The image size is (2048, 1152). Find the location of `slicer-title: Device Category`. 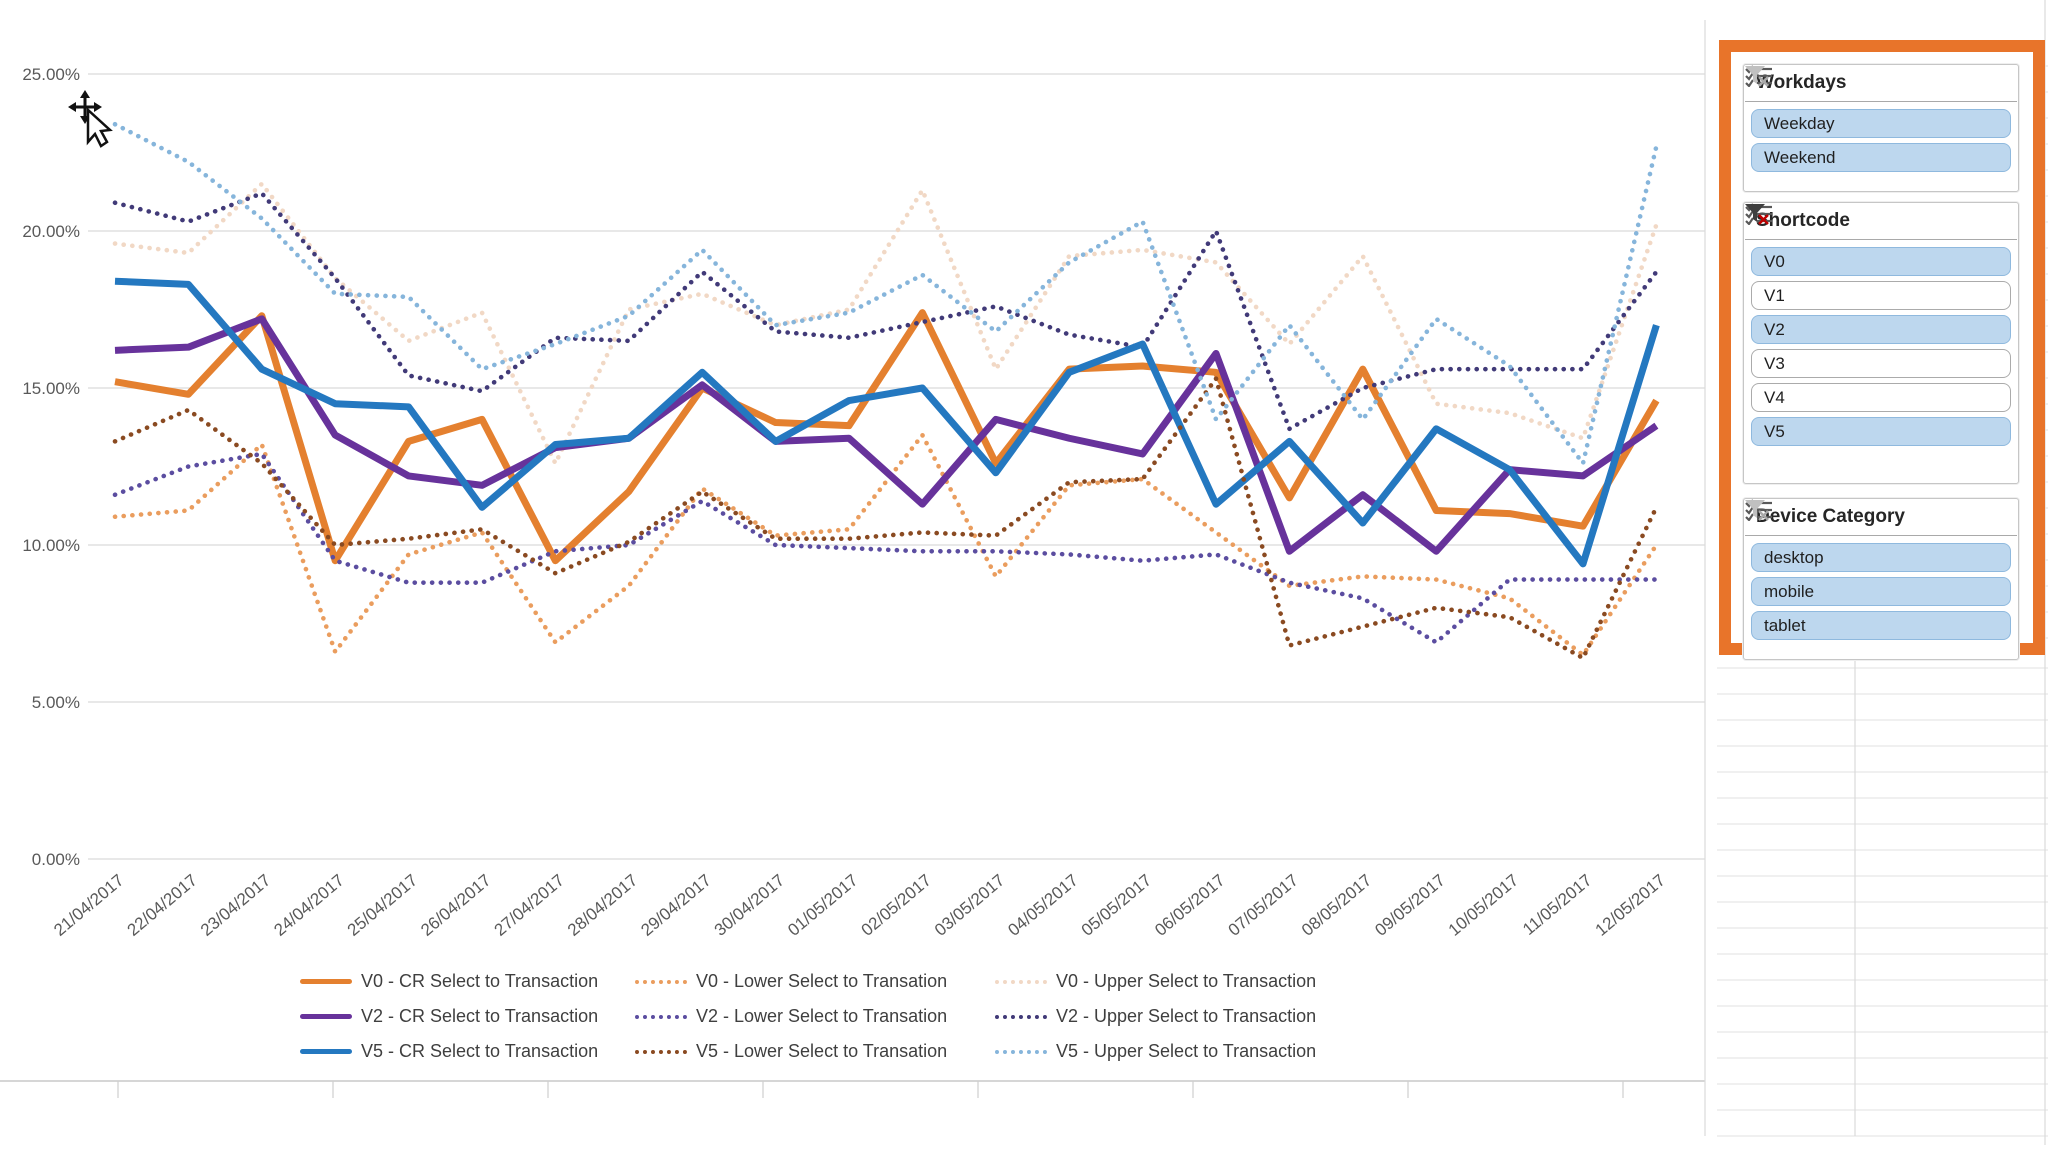

slicer-title: Device Category is located at coordinates (1830, 516).